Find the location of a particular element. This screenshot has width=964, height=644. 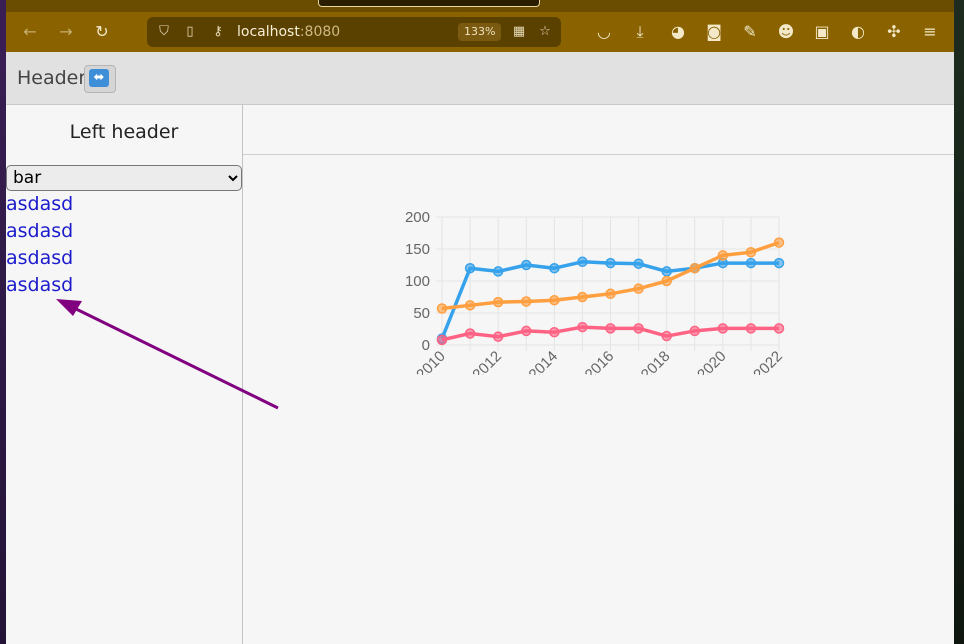

arrow-shaft is located at coordinates (174, 357).